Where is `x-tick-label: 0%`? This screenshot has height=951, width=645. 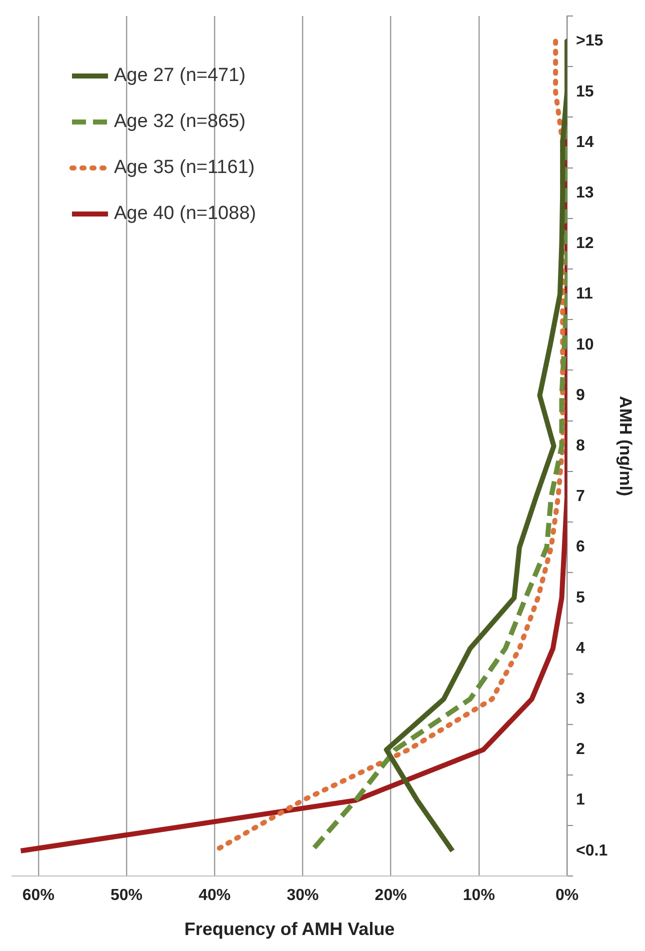 x-tick-label: 0% is located at coordinates (567, 895).